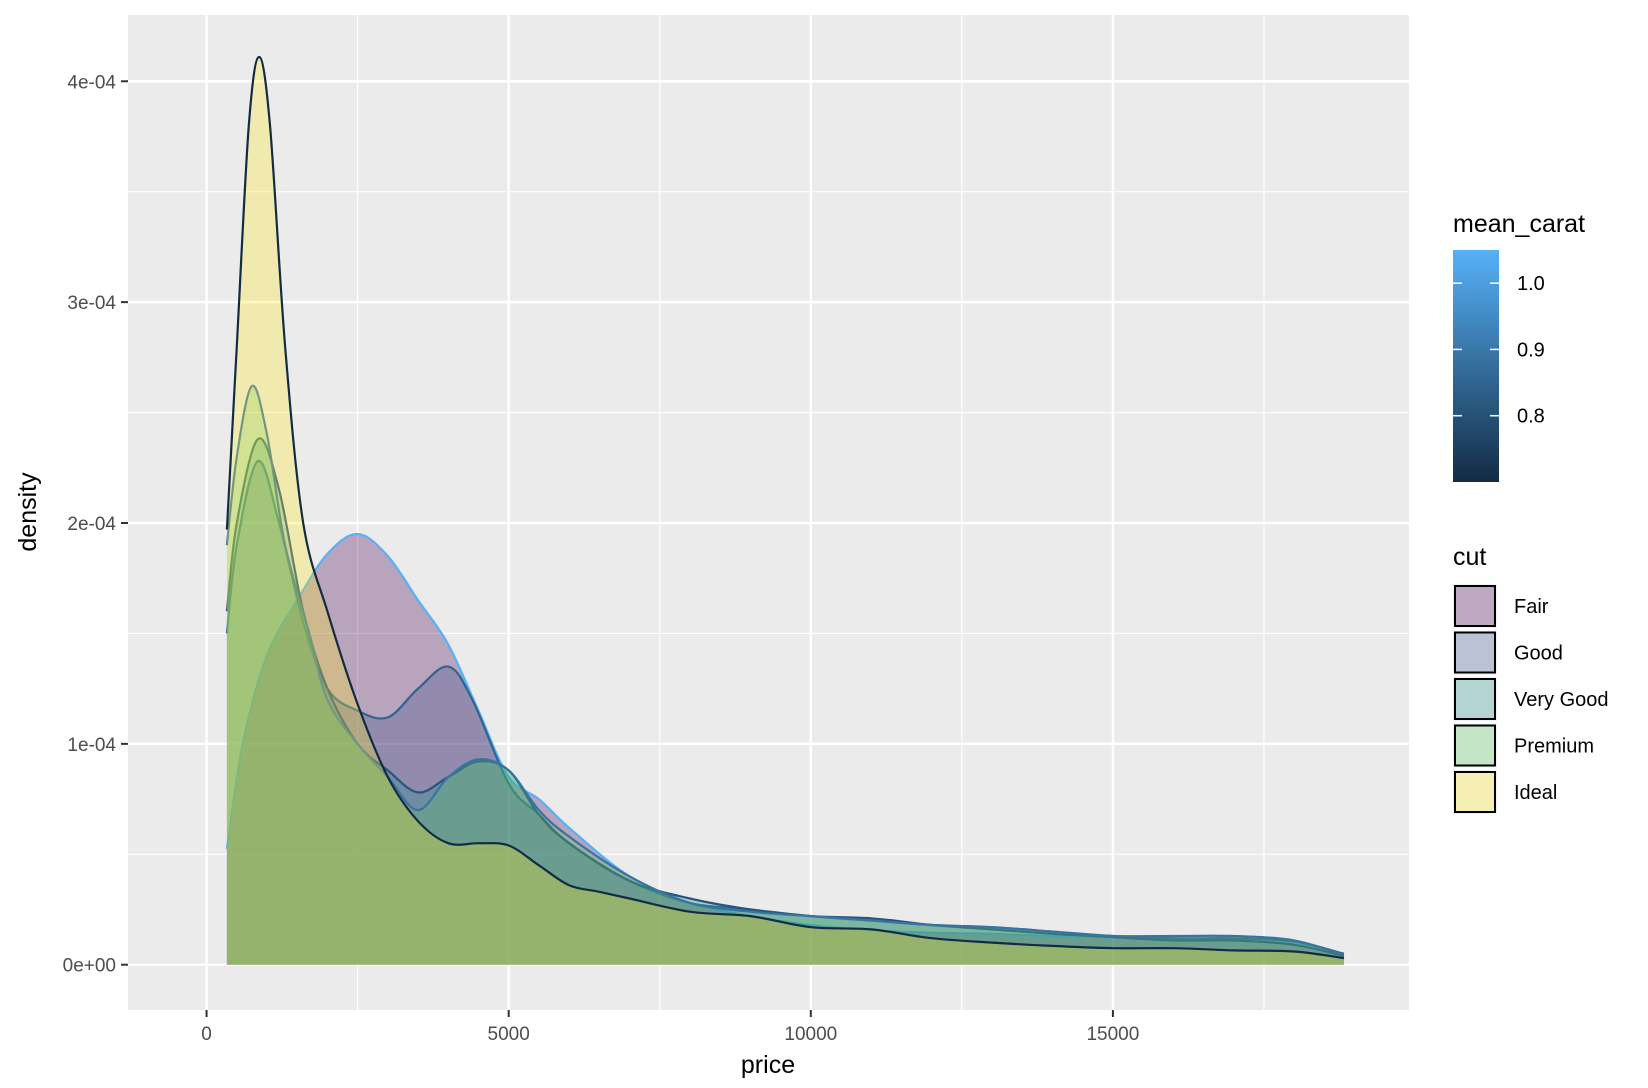 This screenshot has width=1648, height=1088. I want to click on x-tick-label: 15000, so click(1112, 1034).